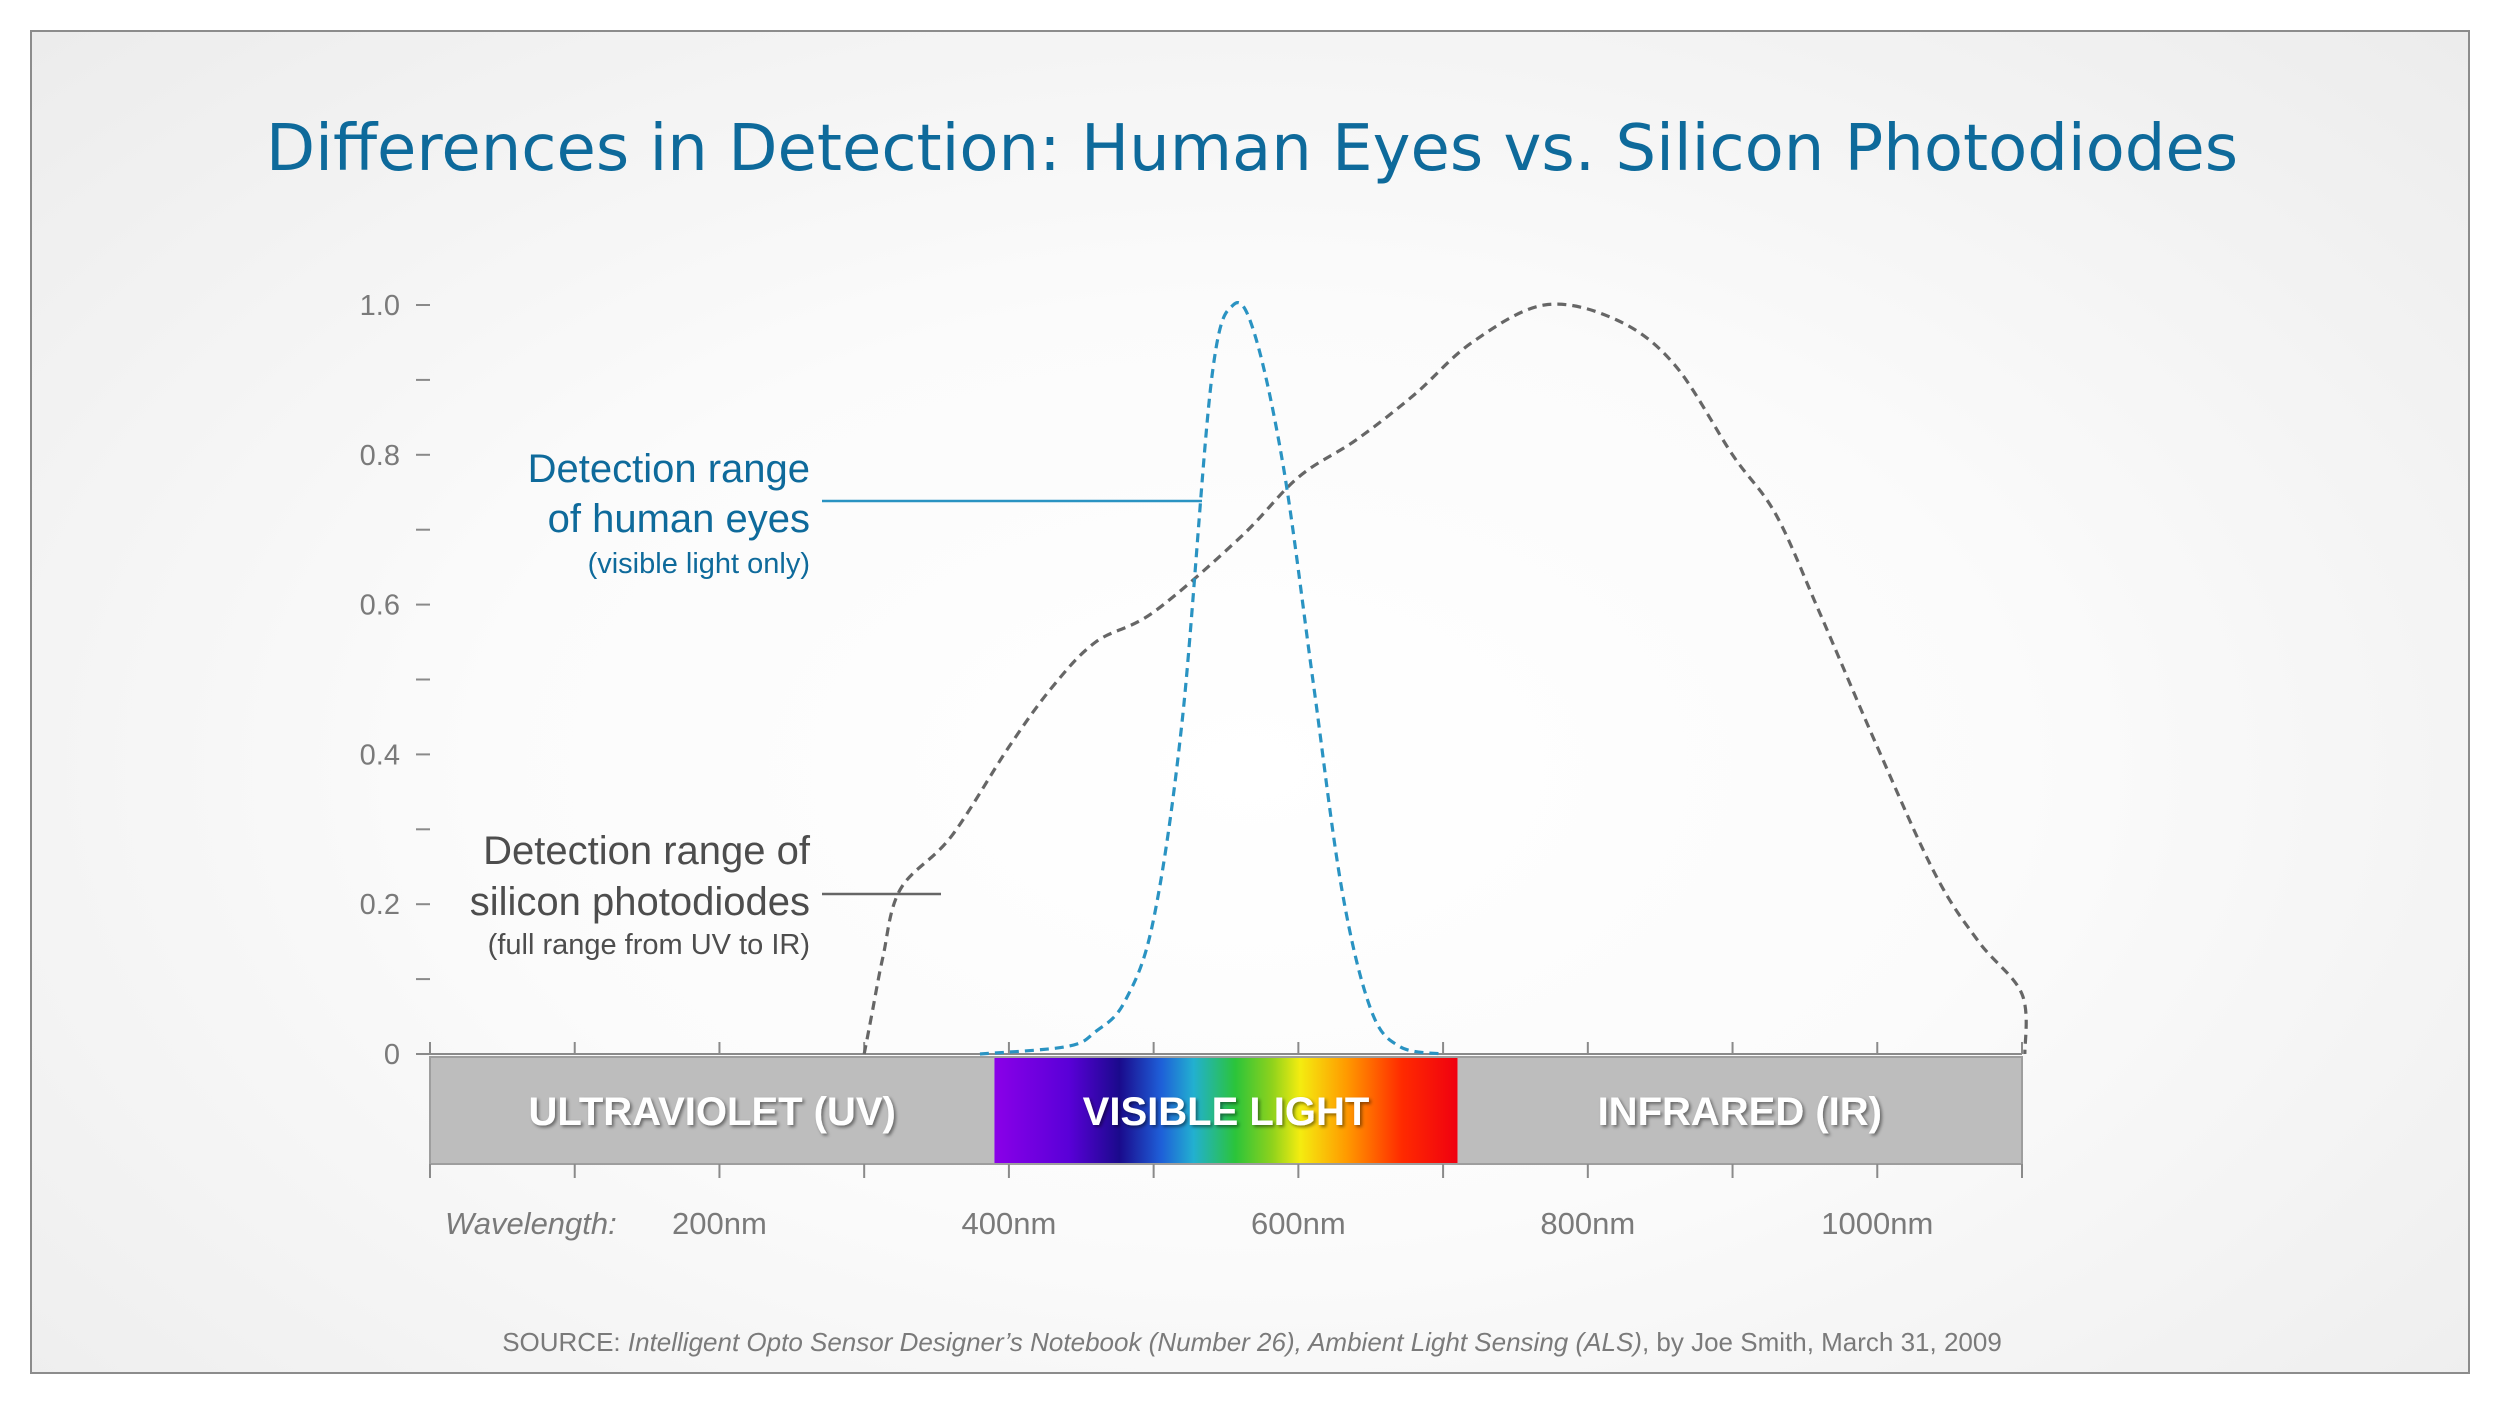 Image resolution: width=2500 pixels, height=1406 pixels. Describe the element at coordinates (699, 564) in the screenshot. I see `annotation-eyes-note: (visible light only)` at that location.